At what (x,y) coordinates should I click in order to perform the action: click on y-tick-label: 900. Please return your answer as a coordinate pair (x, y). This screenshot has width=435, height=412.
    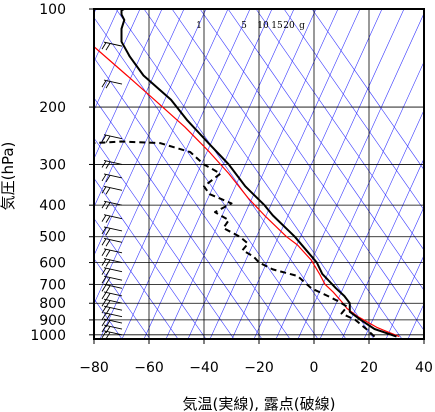
    Looking at the image, I should click on (52, 321).